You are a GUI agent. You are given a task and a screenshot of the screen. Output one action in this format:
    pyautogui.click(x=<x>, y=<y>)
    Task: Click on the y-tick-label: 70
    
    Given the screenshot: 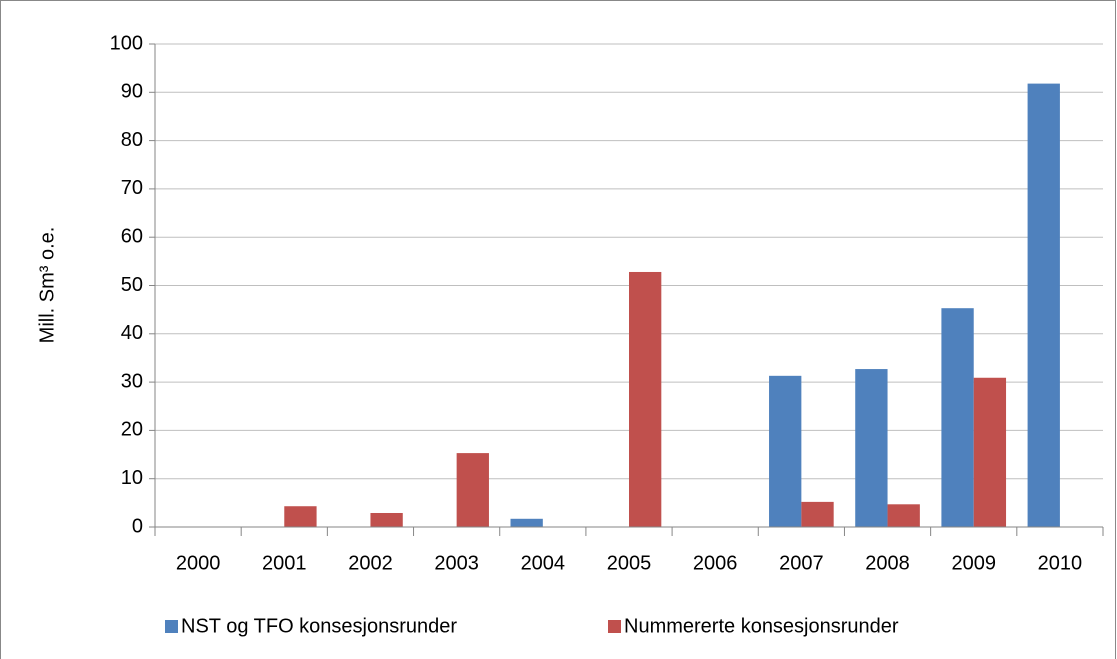 What is the action you would take?
    pyautogui.click(x=132, y=188)
    